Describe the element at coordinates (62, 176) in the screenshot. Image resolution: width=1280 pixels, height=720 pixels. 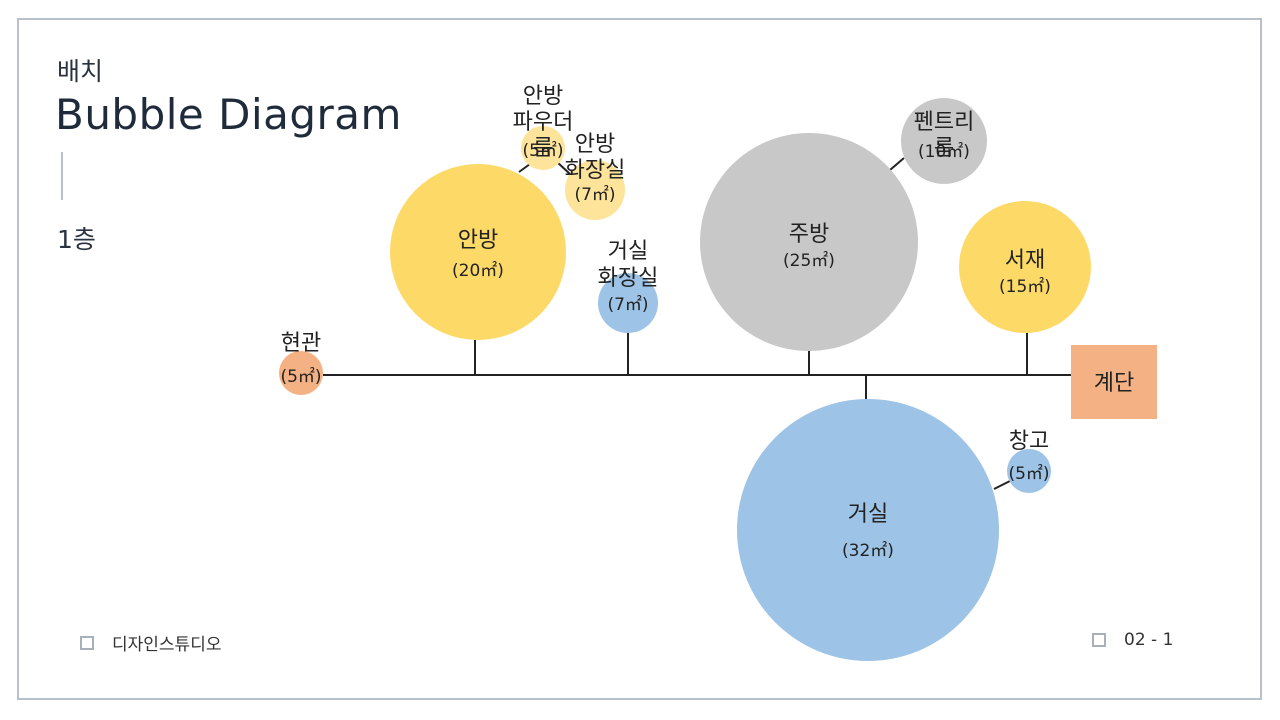
I see `title-divider` at that location.